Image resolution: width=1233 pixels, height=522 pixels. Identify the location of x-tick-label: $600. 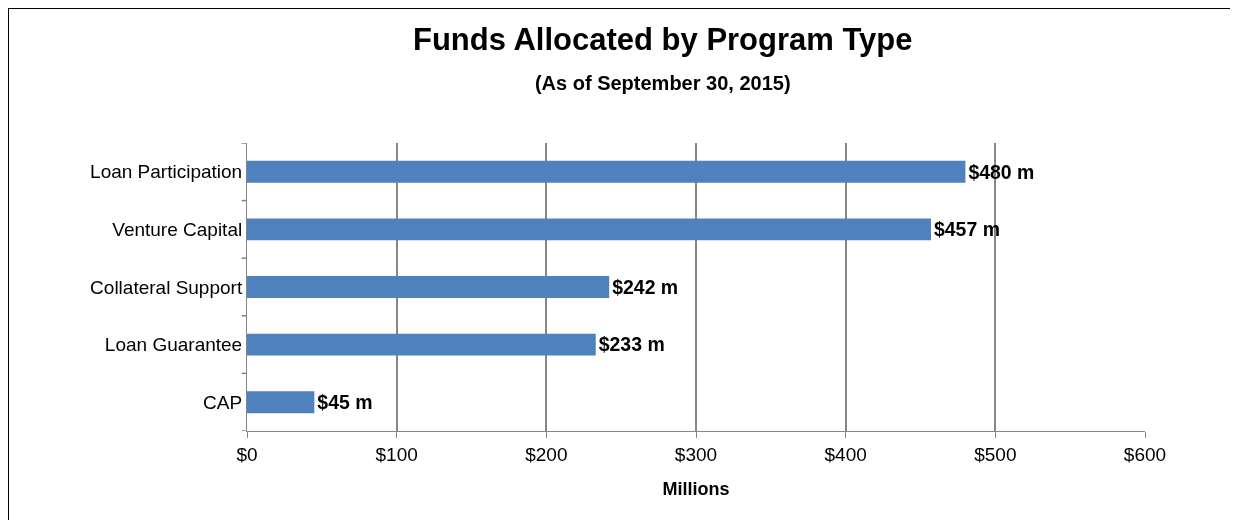
(1145, 454).